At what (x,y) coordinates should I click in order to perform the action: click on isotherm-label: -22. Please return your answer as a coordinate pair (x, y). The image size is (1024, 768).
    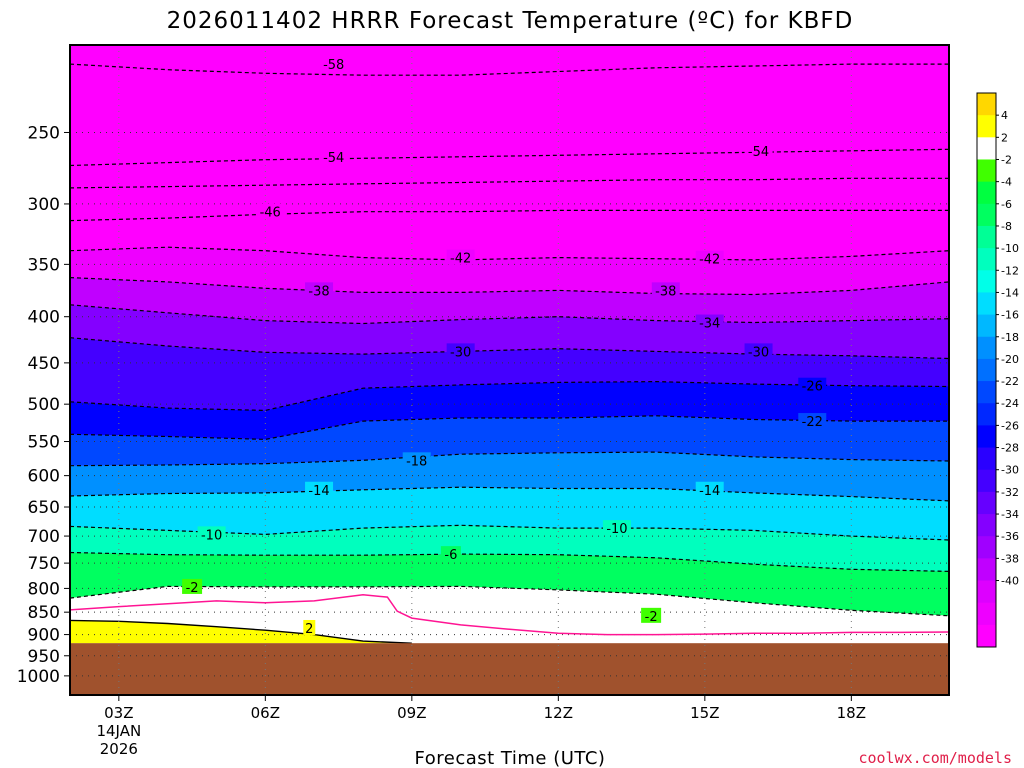
    Looking at the image, I should click on (812, 422).